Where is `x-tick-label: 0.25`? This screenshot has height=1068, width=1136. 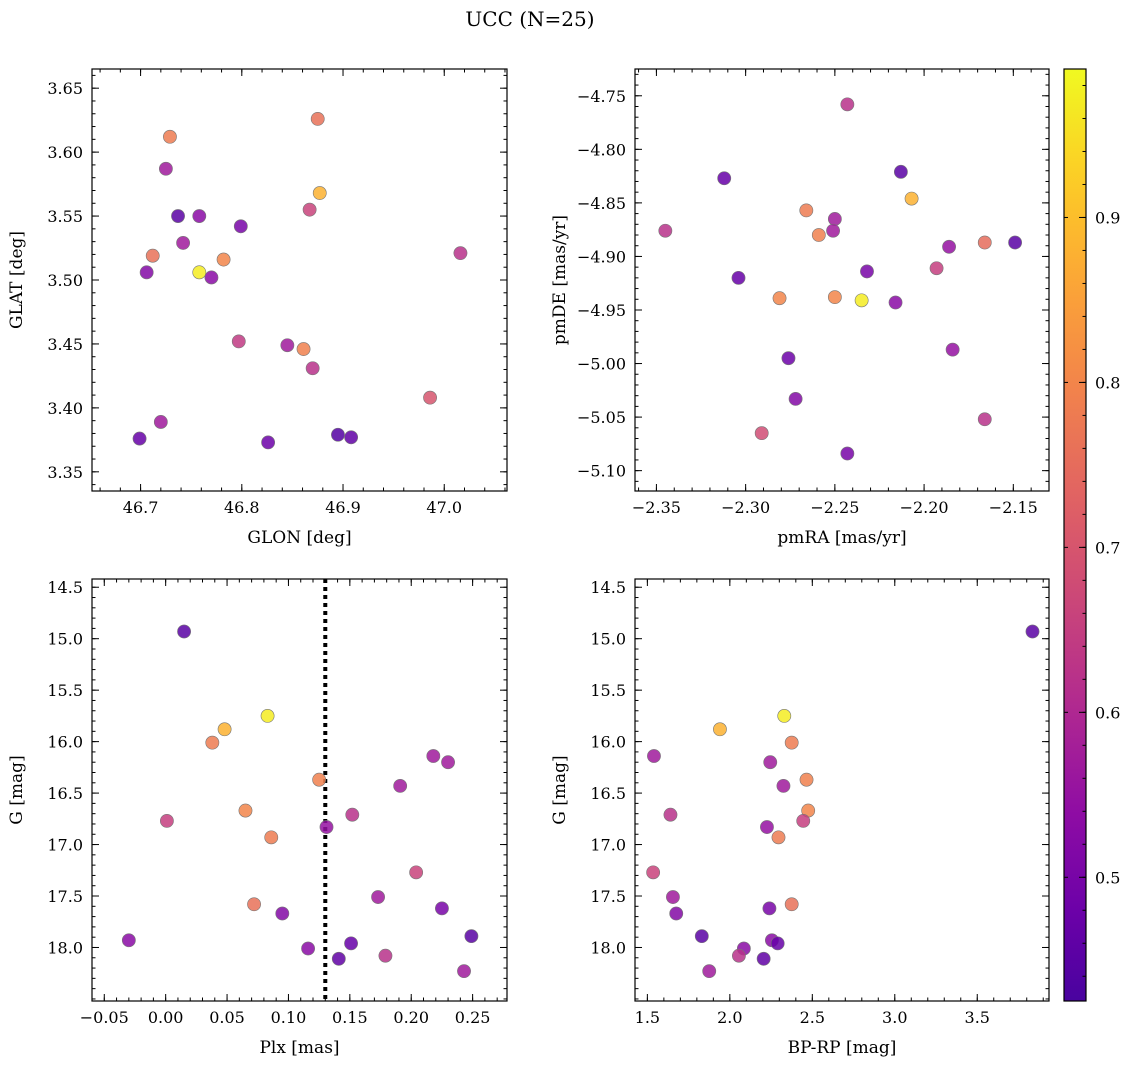 x-tick-label: 0.25 is located at coordinates (473, 1017).